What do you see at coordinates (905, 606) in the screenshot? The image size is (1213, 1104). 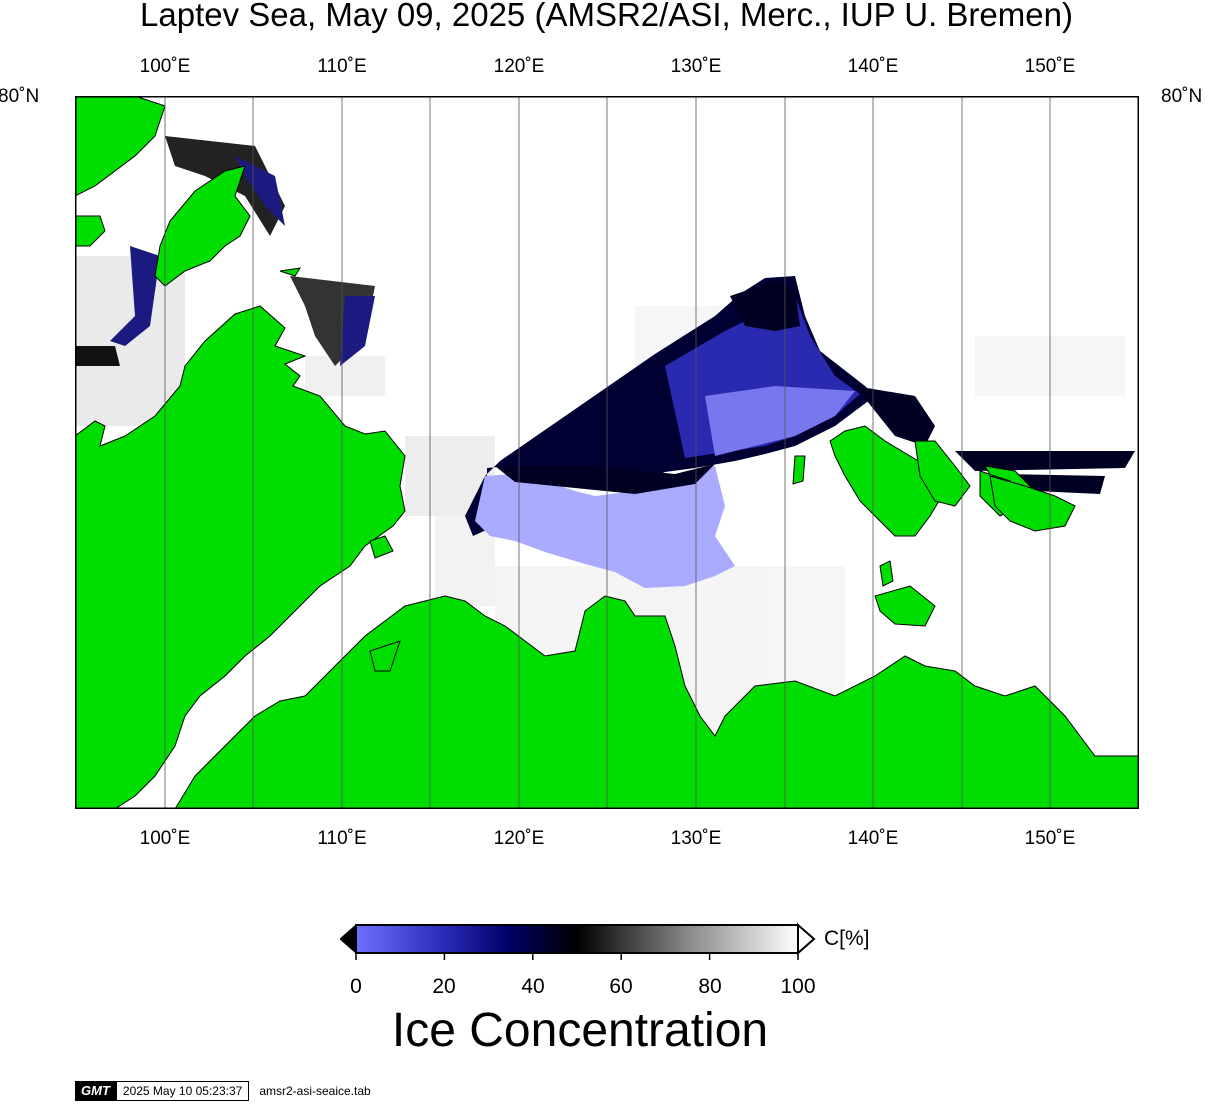 I see `land-small-nsi` at bounding box center [905, 606].